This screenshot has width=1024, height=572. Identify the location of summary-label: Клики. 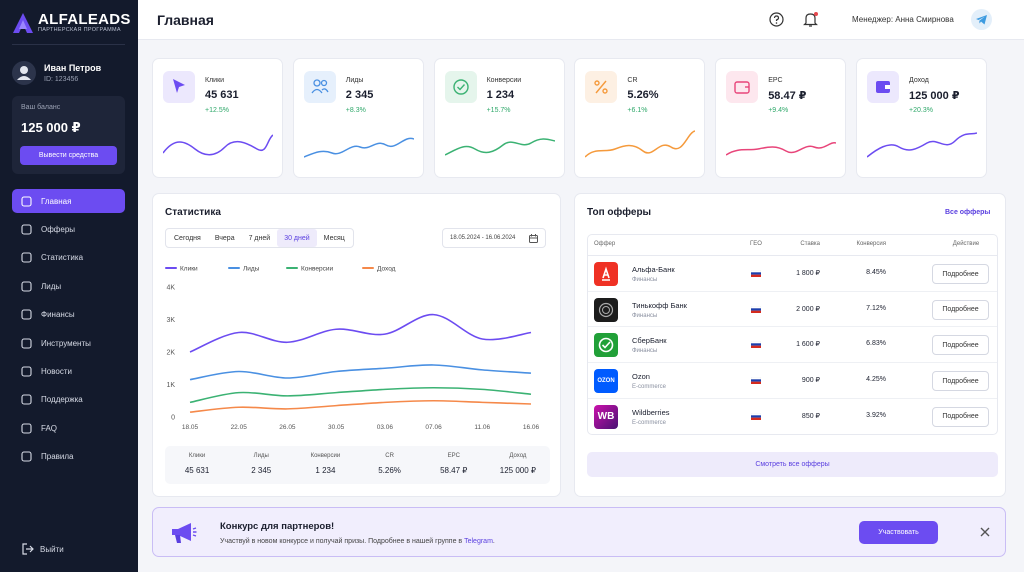
(197, 456).